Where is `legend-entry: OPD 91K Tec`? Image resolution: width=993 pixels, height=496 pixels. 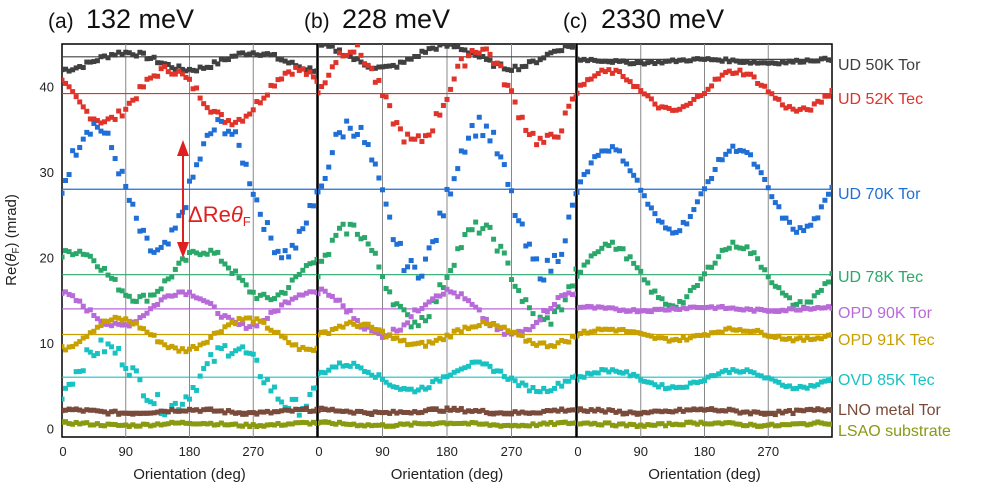
legend-entry: OPD 91K Tec is located at coordinates (886, 340).